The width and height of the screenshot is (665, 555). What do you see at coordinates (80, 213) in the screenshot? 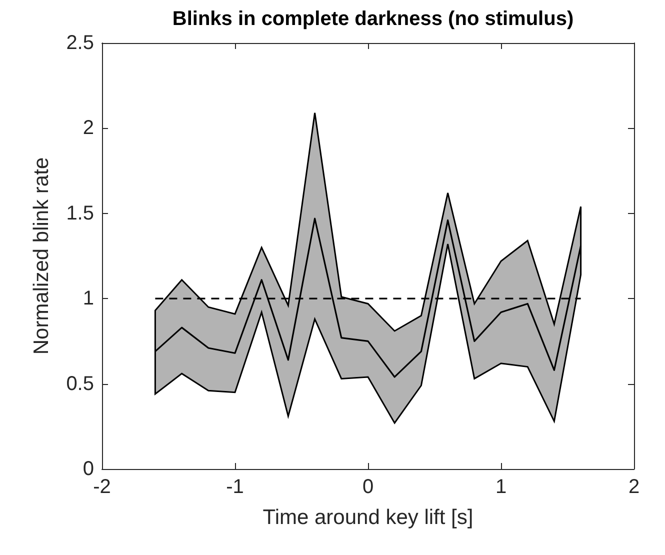
I see `y-tick-label: 1.5` at bounding box center [80, 213].